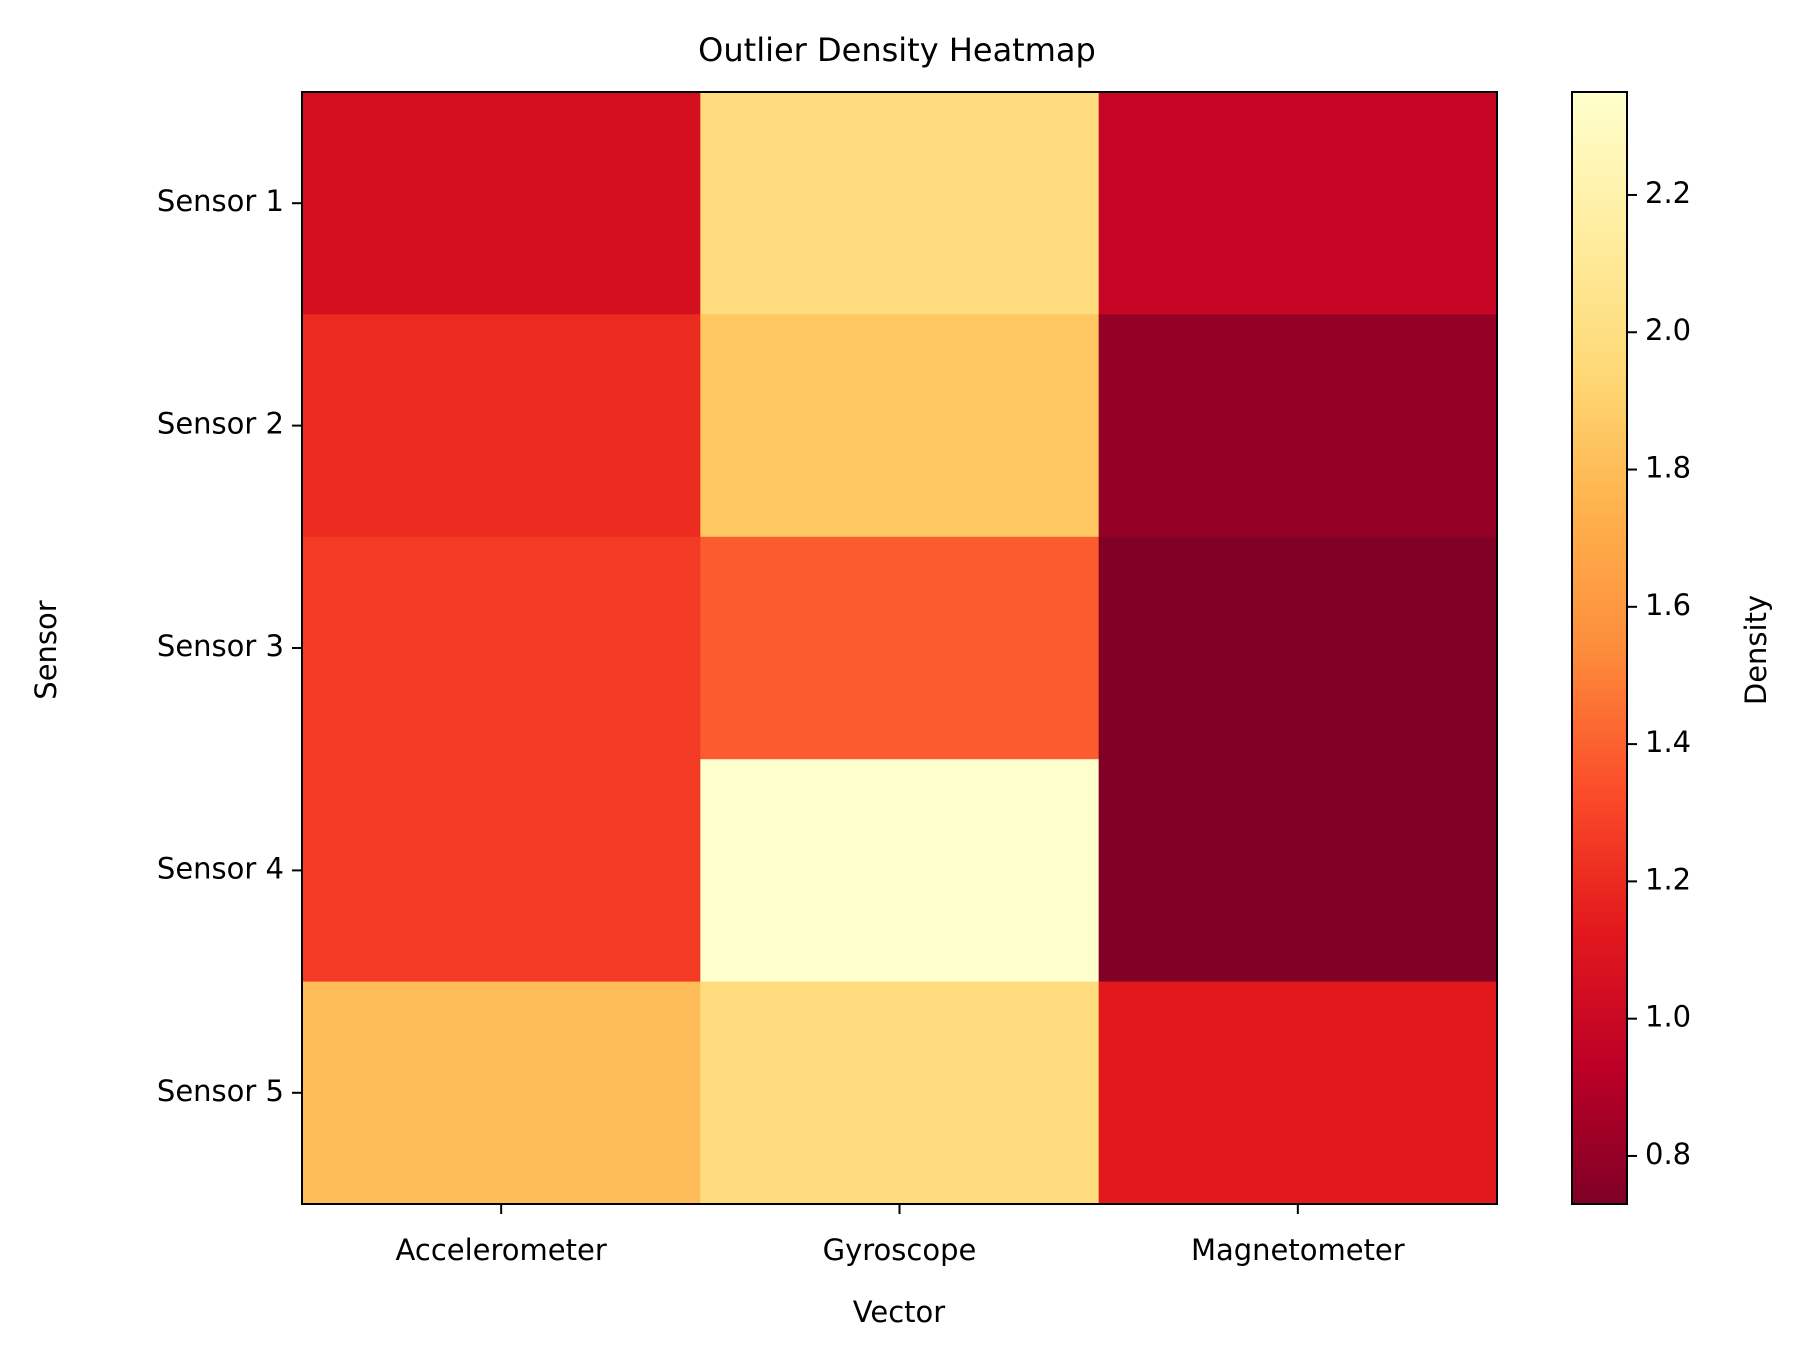  What do you see at coordinates (897, 50) in the screenshot?
I see `chart-title: Outlier Density Heatmap` at bounding box center [897, 50].